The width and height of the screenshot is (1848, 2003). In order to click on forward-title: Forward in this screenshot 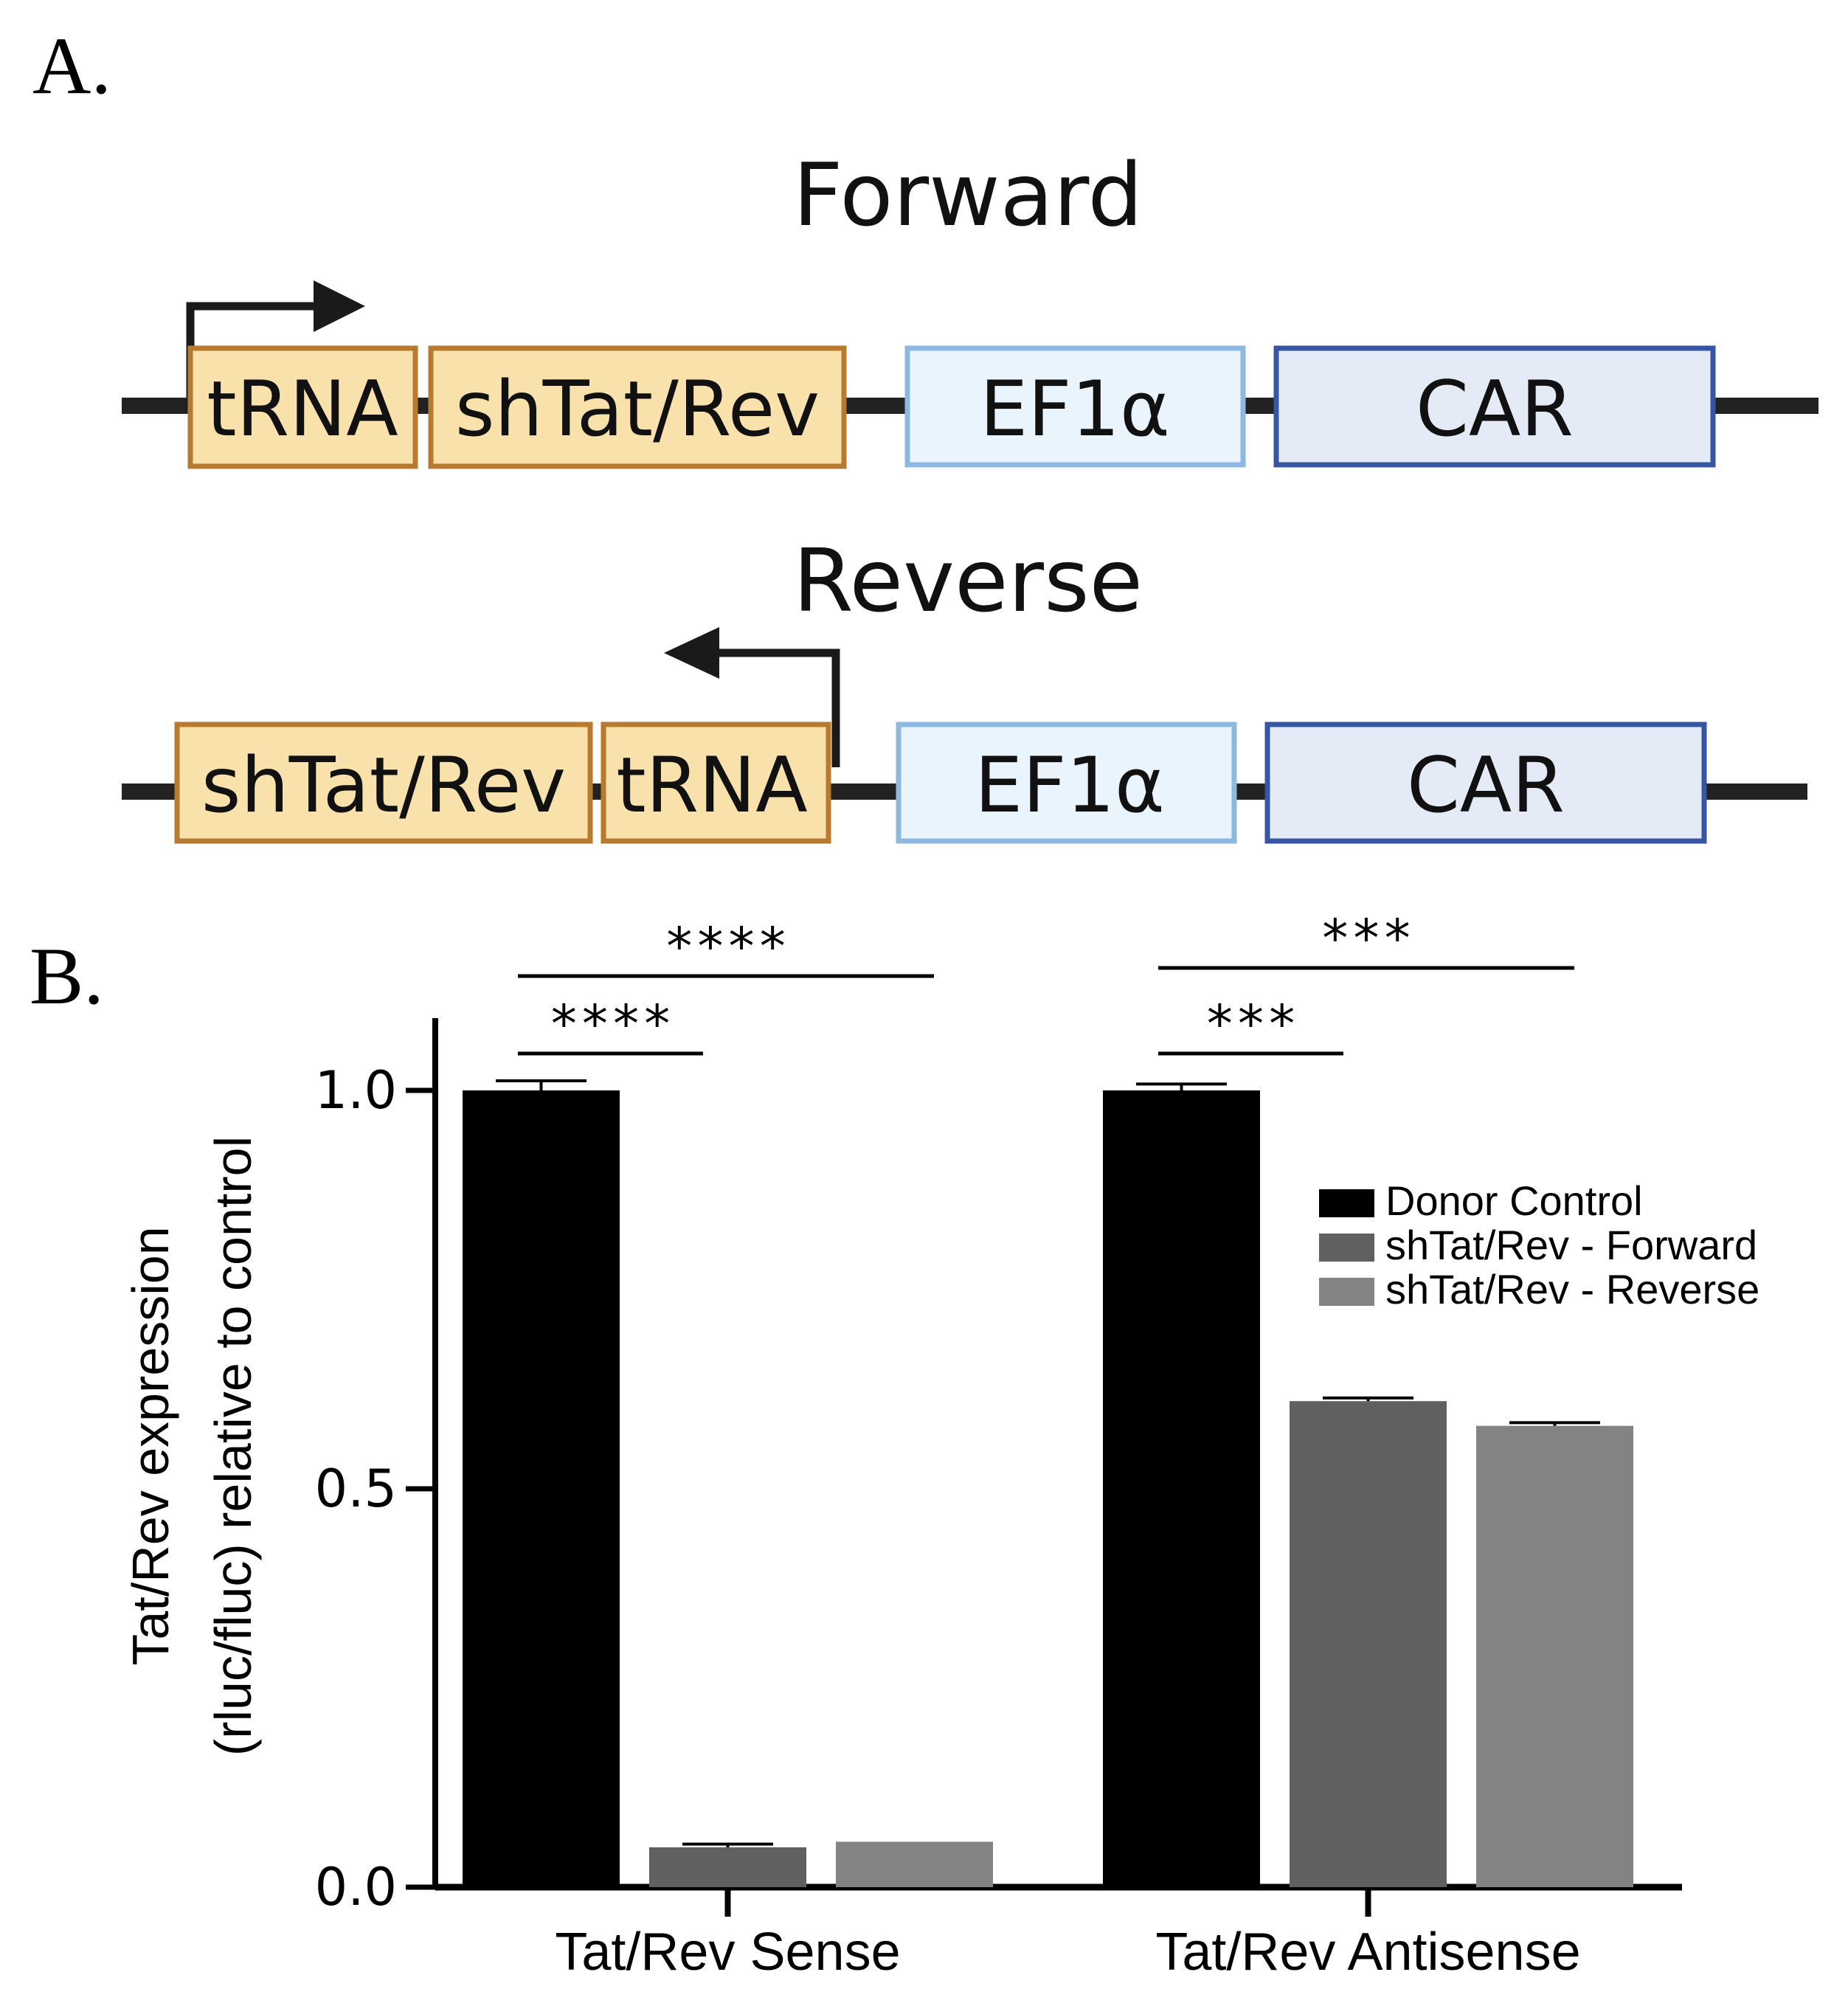, I will do `click(968, 195)`.